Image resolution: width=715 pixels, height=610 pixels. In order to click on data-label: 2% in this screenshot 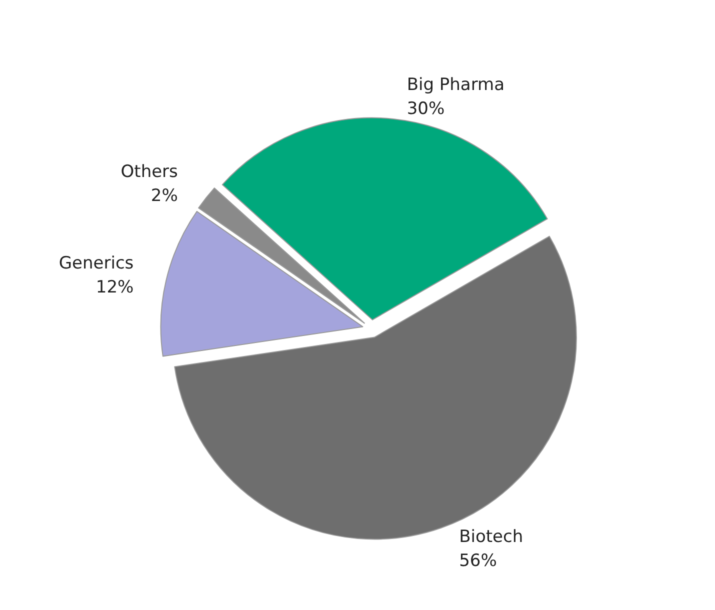, I will do `click(164, 196)`.